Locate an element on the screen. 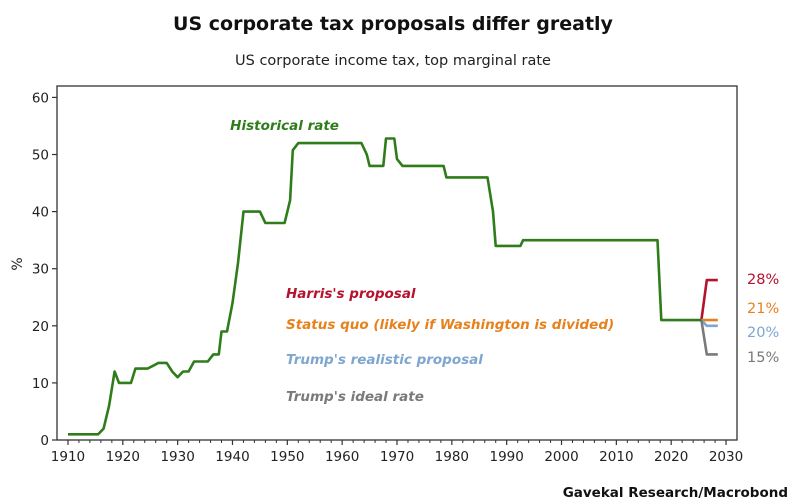  series-name-label: Harris's proposal is located at coordinates (351, 294).